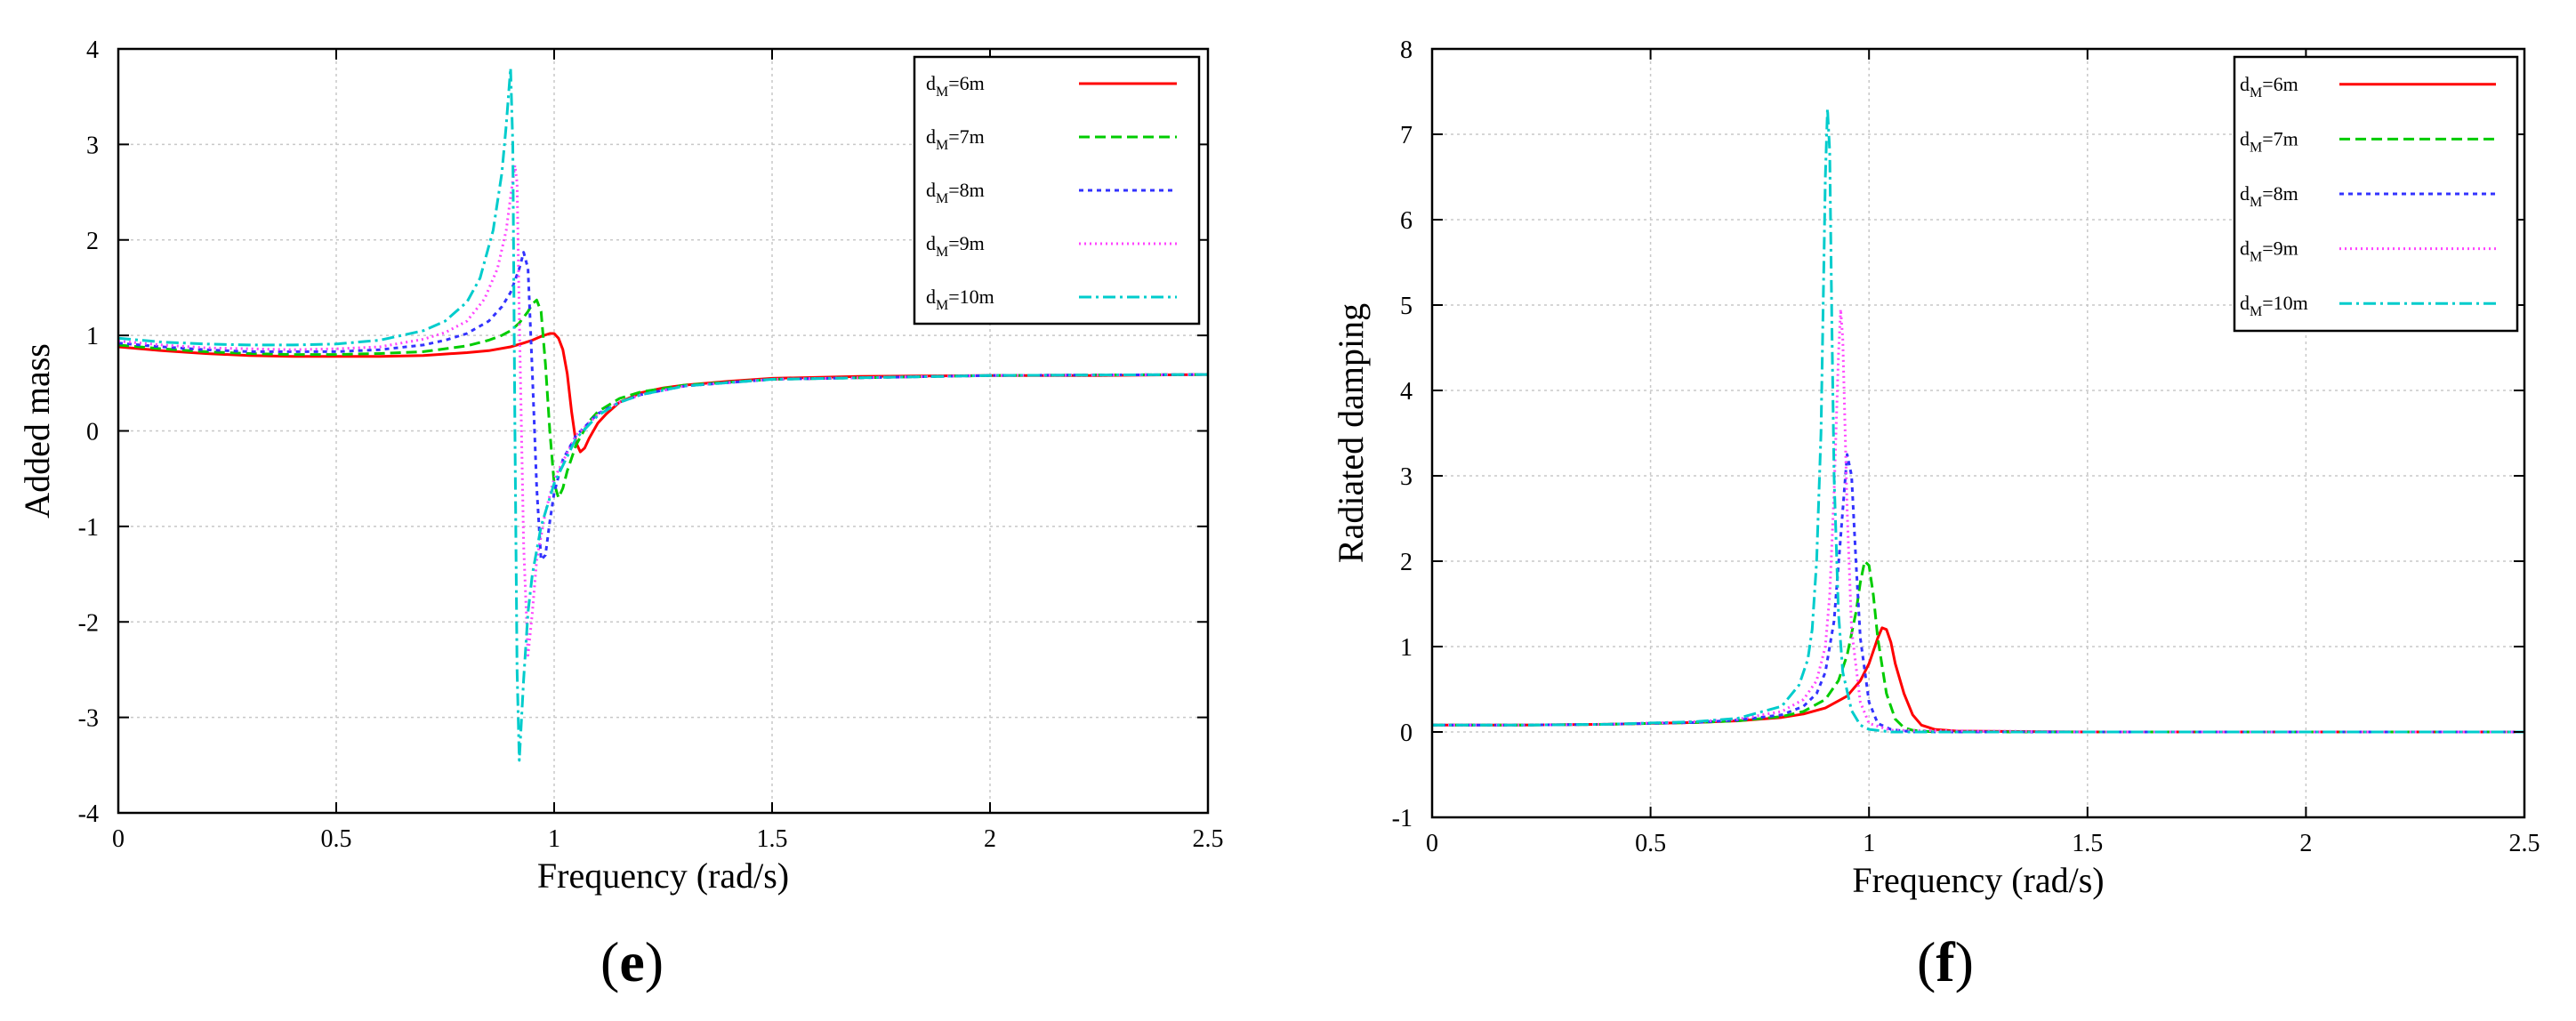 The width and height of the screenshot is (2576, 1021). Describe the element at coordinates (1406, 135) in the screenshot. I see `y-tick-label: 7` at that location.